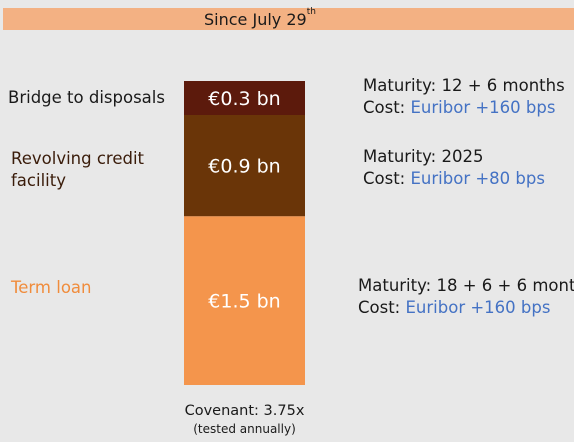  I want to click on covenant-text: Covenant: 3.75x, so click(244, 411).